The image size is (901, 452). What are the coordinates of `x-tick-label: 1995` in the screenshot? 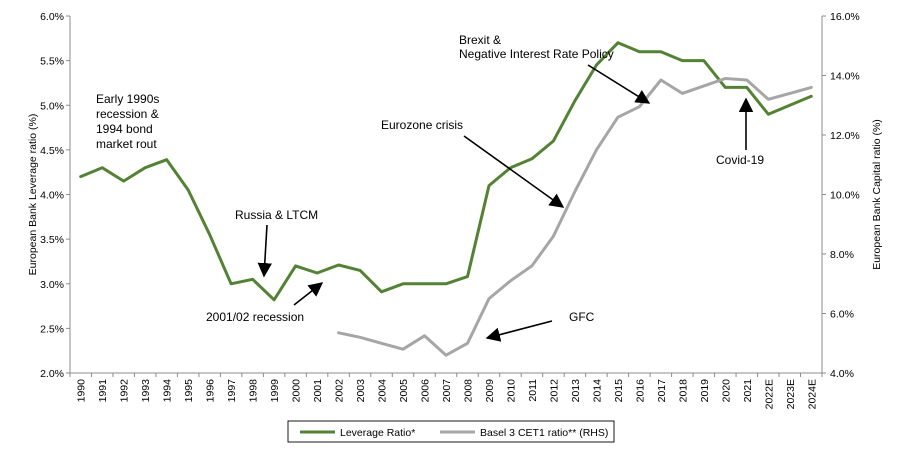 It's located at (189, 391).